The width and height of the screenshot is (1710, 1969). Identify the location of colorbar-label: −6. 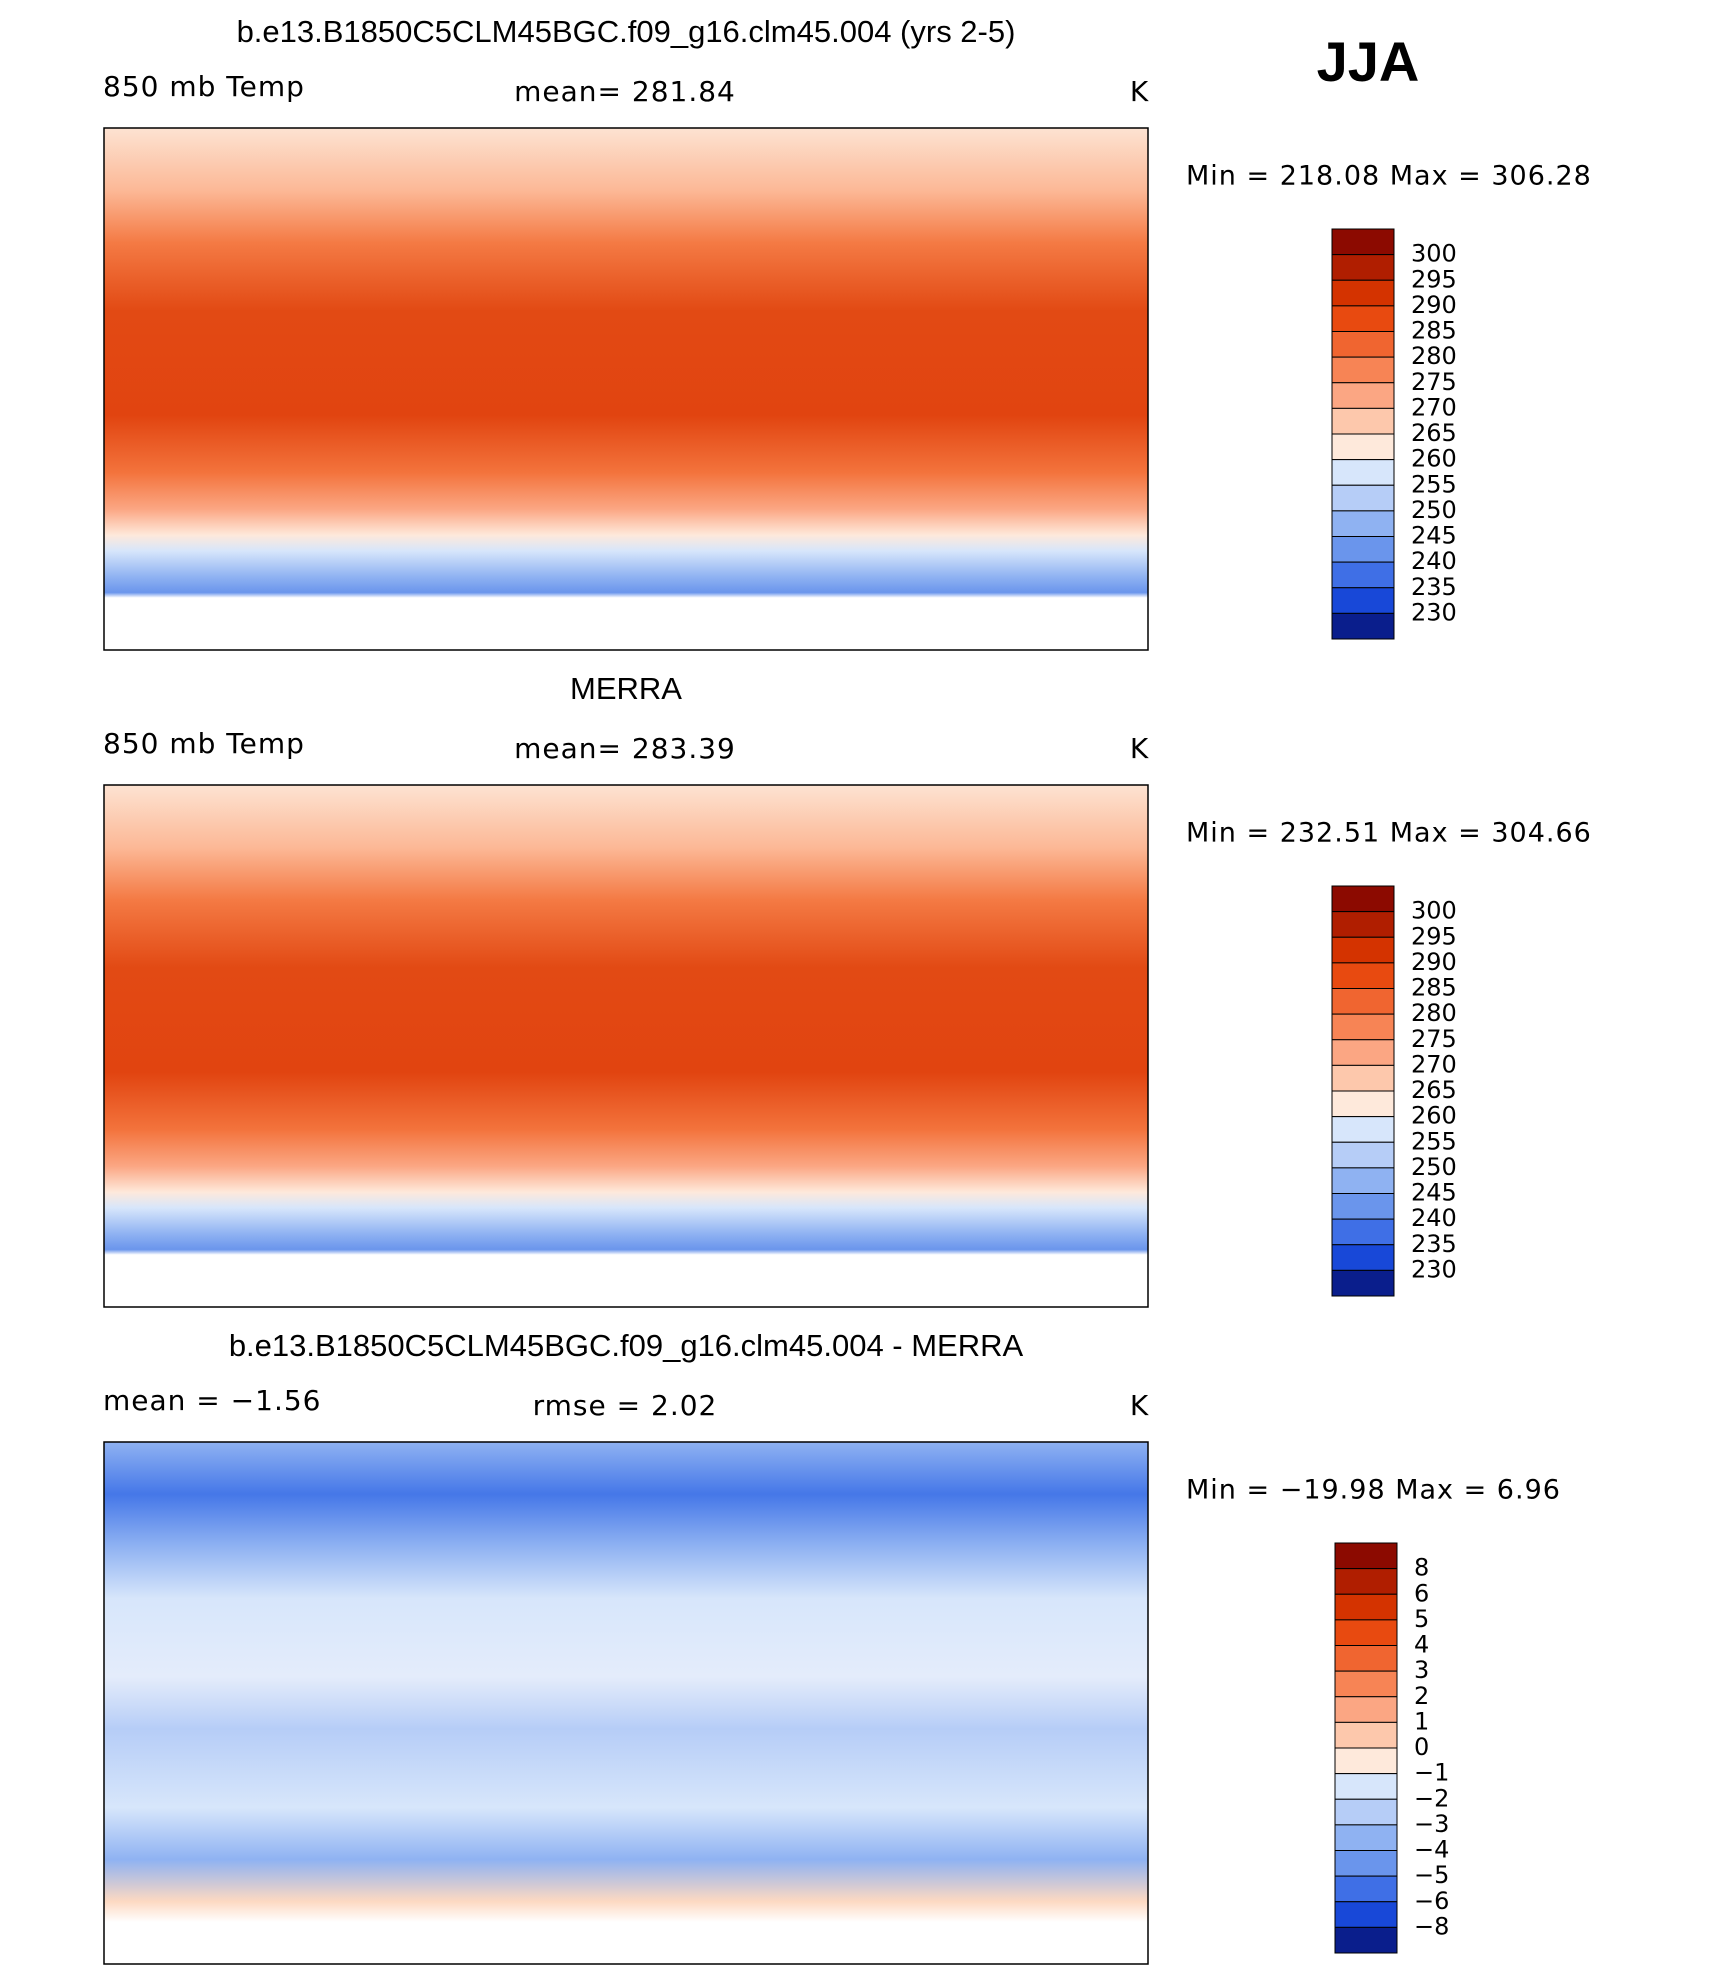
(1431, 1901).